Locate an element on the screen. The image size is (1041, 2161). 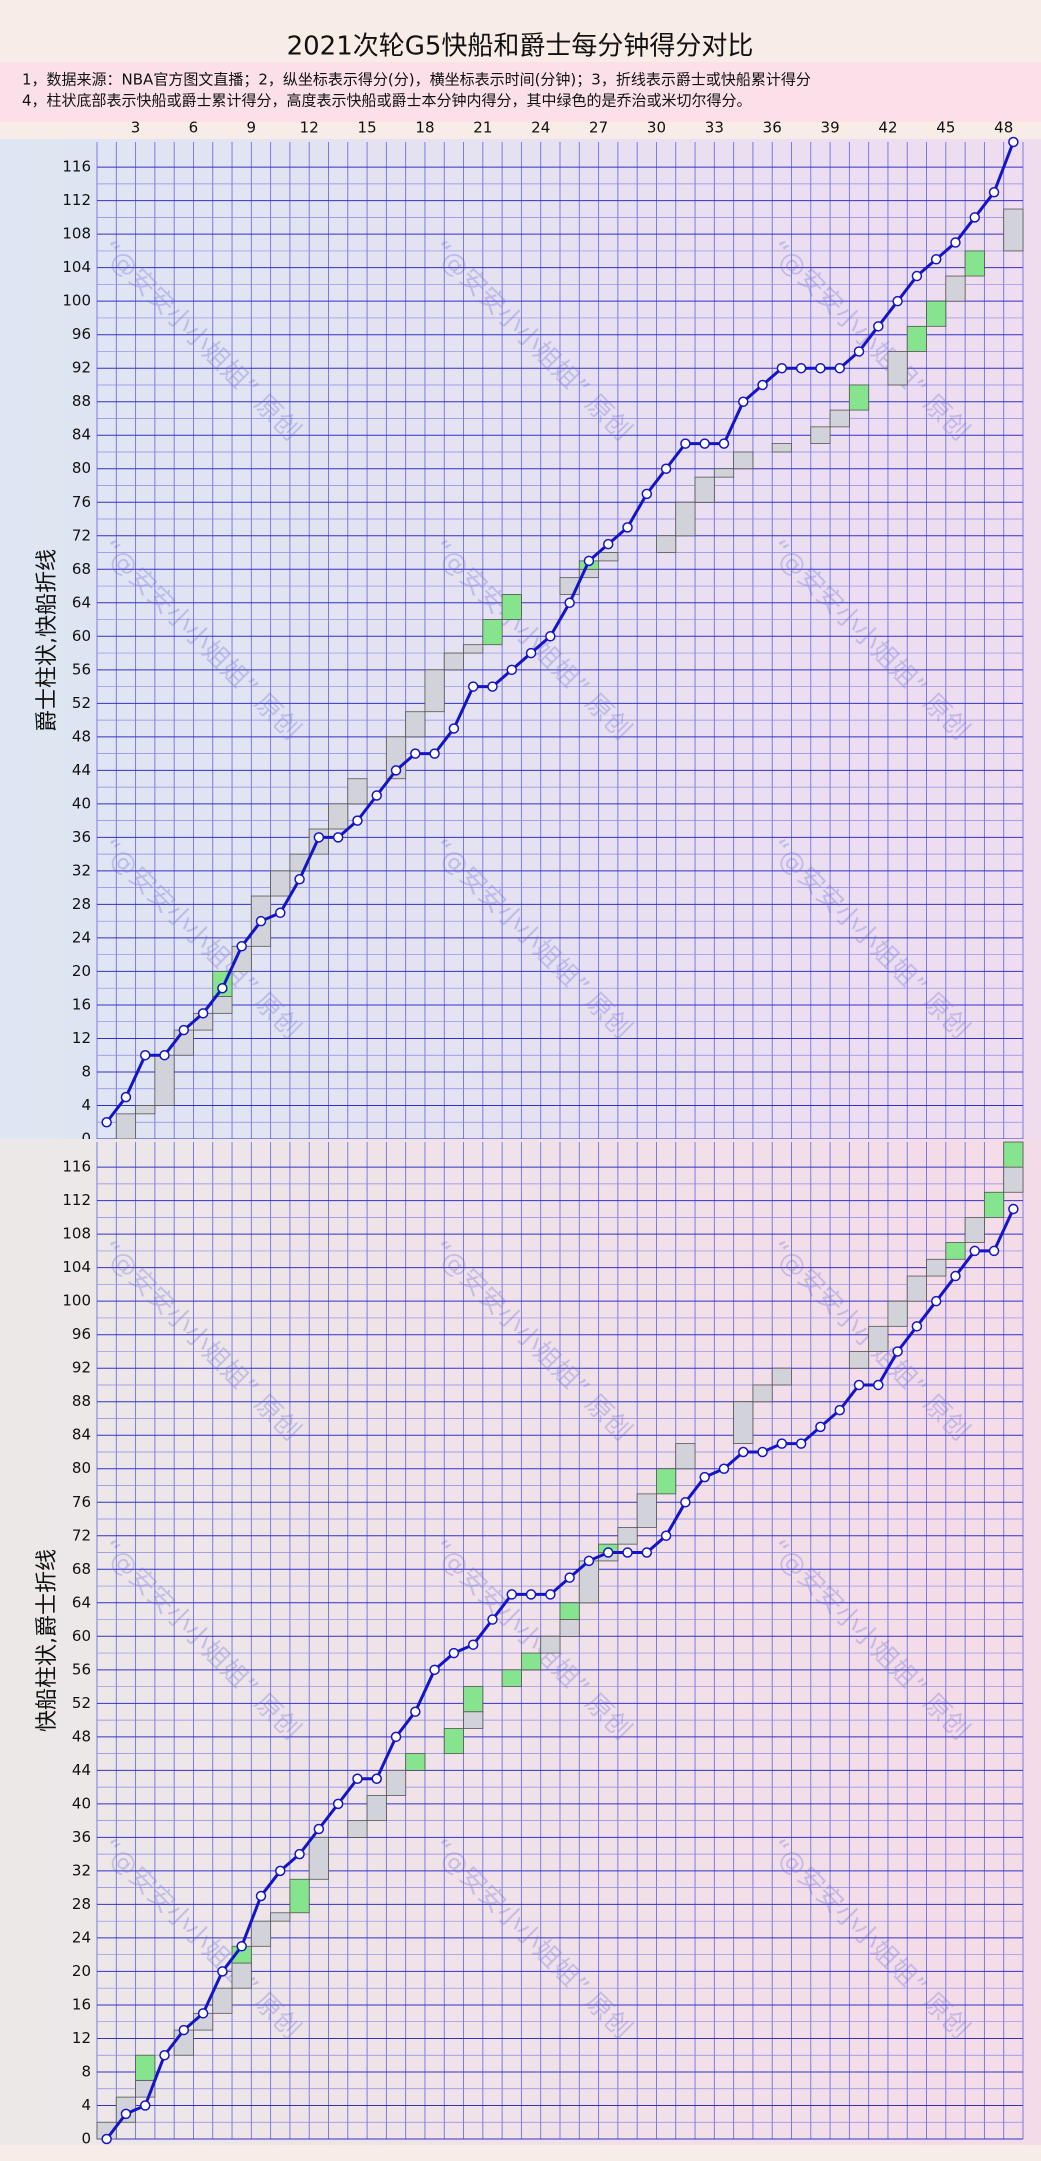
y-tick-label: 80 is located at coordinates (81, 468).